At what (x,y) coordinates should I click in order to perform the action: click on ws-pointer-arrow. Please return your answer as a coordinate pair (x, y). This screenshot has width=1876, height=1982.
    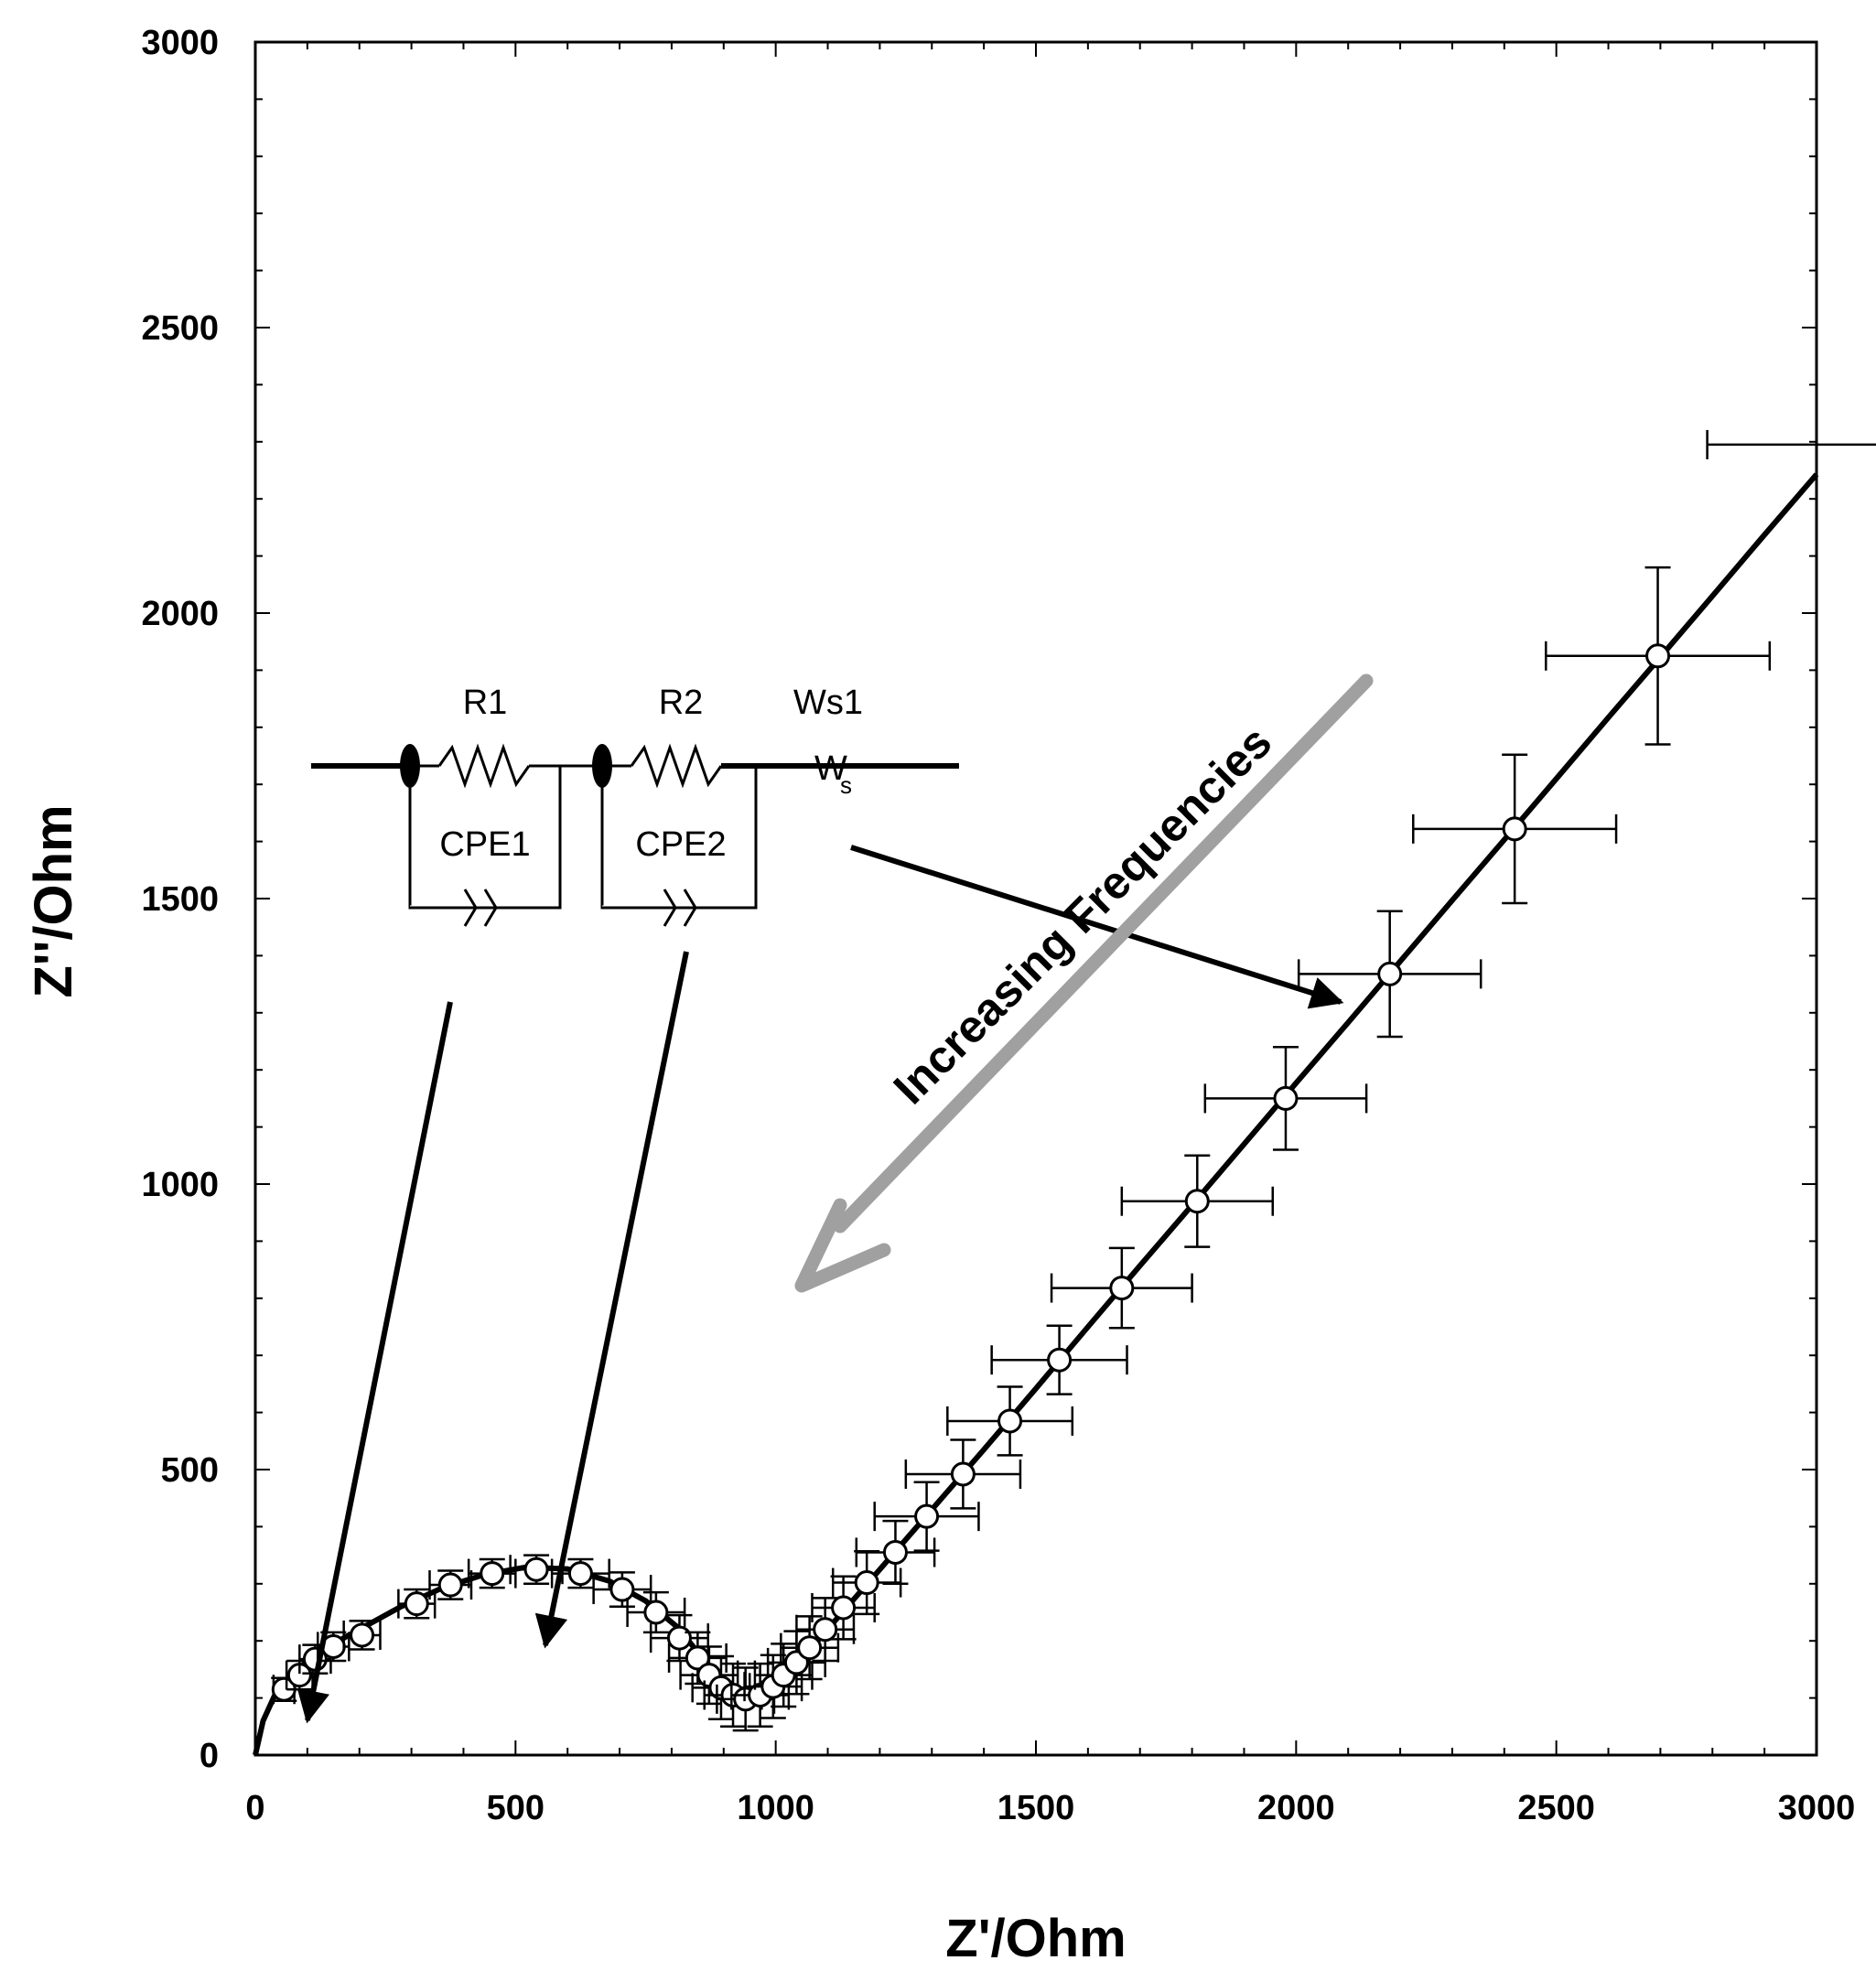
    Looking at the image, I should click on (1097, 927).